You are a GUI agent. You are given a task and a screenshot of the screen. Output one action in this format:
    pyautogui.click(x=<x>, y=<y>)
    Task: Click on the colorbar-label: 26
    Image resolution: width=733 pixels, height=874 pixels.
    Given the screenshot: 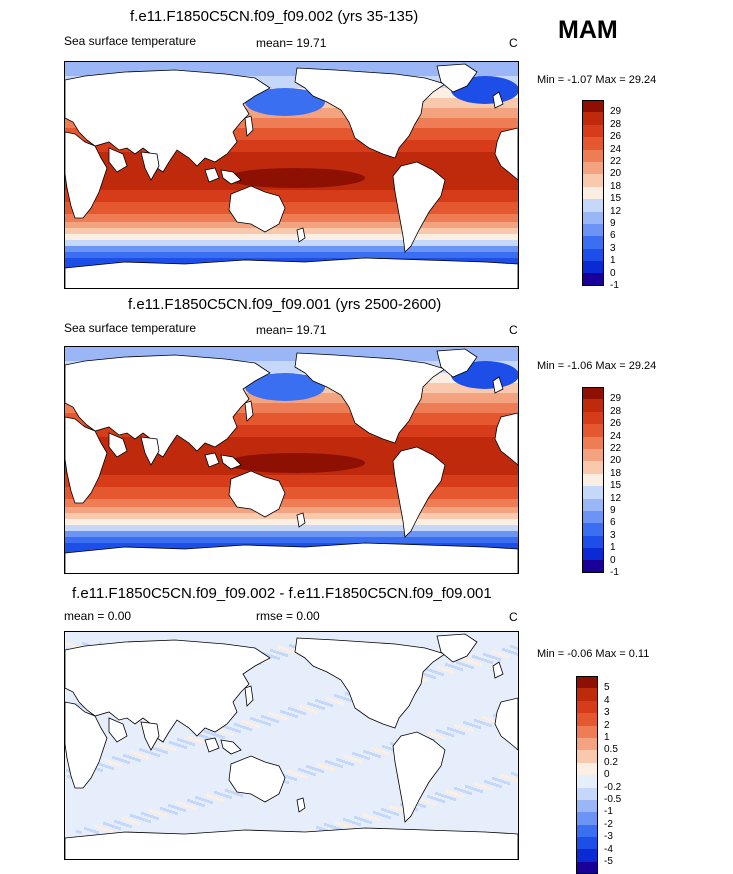 What is the action you would take?
    pyautogui.click(x=616, y=137)
    